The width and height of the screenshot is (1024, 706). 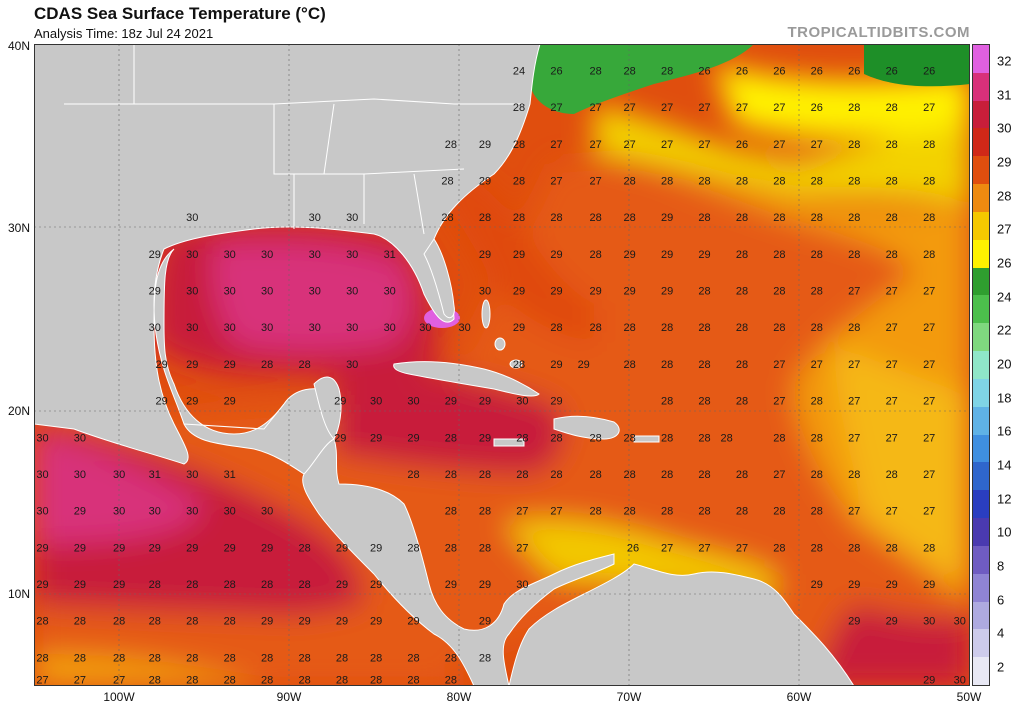 I want to click on sst-value: 31, so click(x=230, y=475).